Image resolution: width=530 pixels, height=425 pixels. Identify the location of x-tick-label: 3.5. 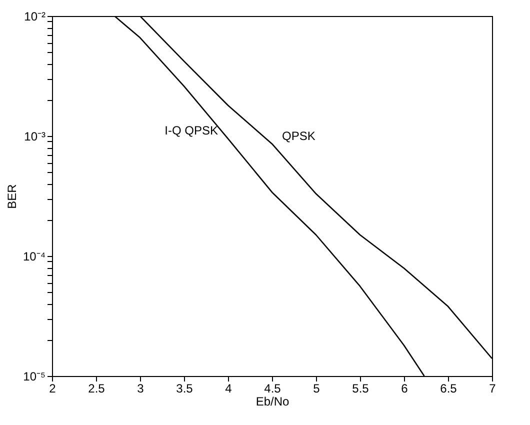
(185, 389).